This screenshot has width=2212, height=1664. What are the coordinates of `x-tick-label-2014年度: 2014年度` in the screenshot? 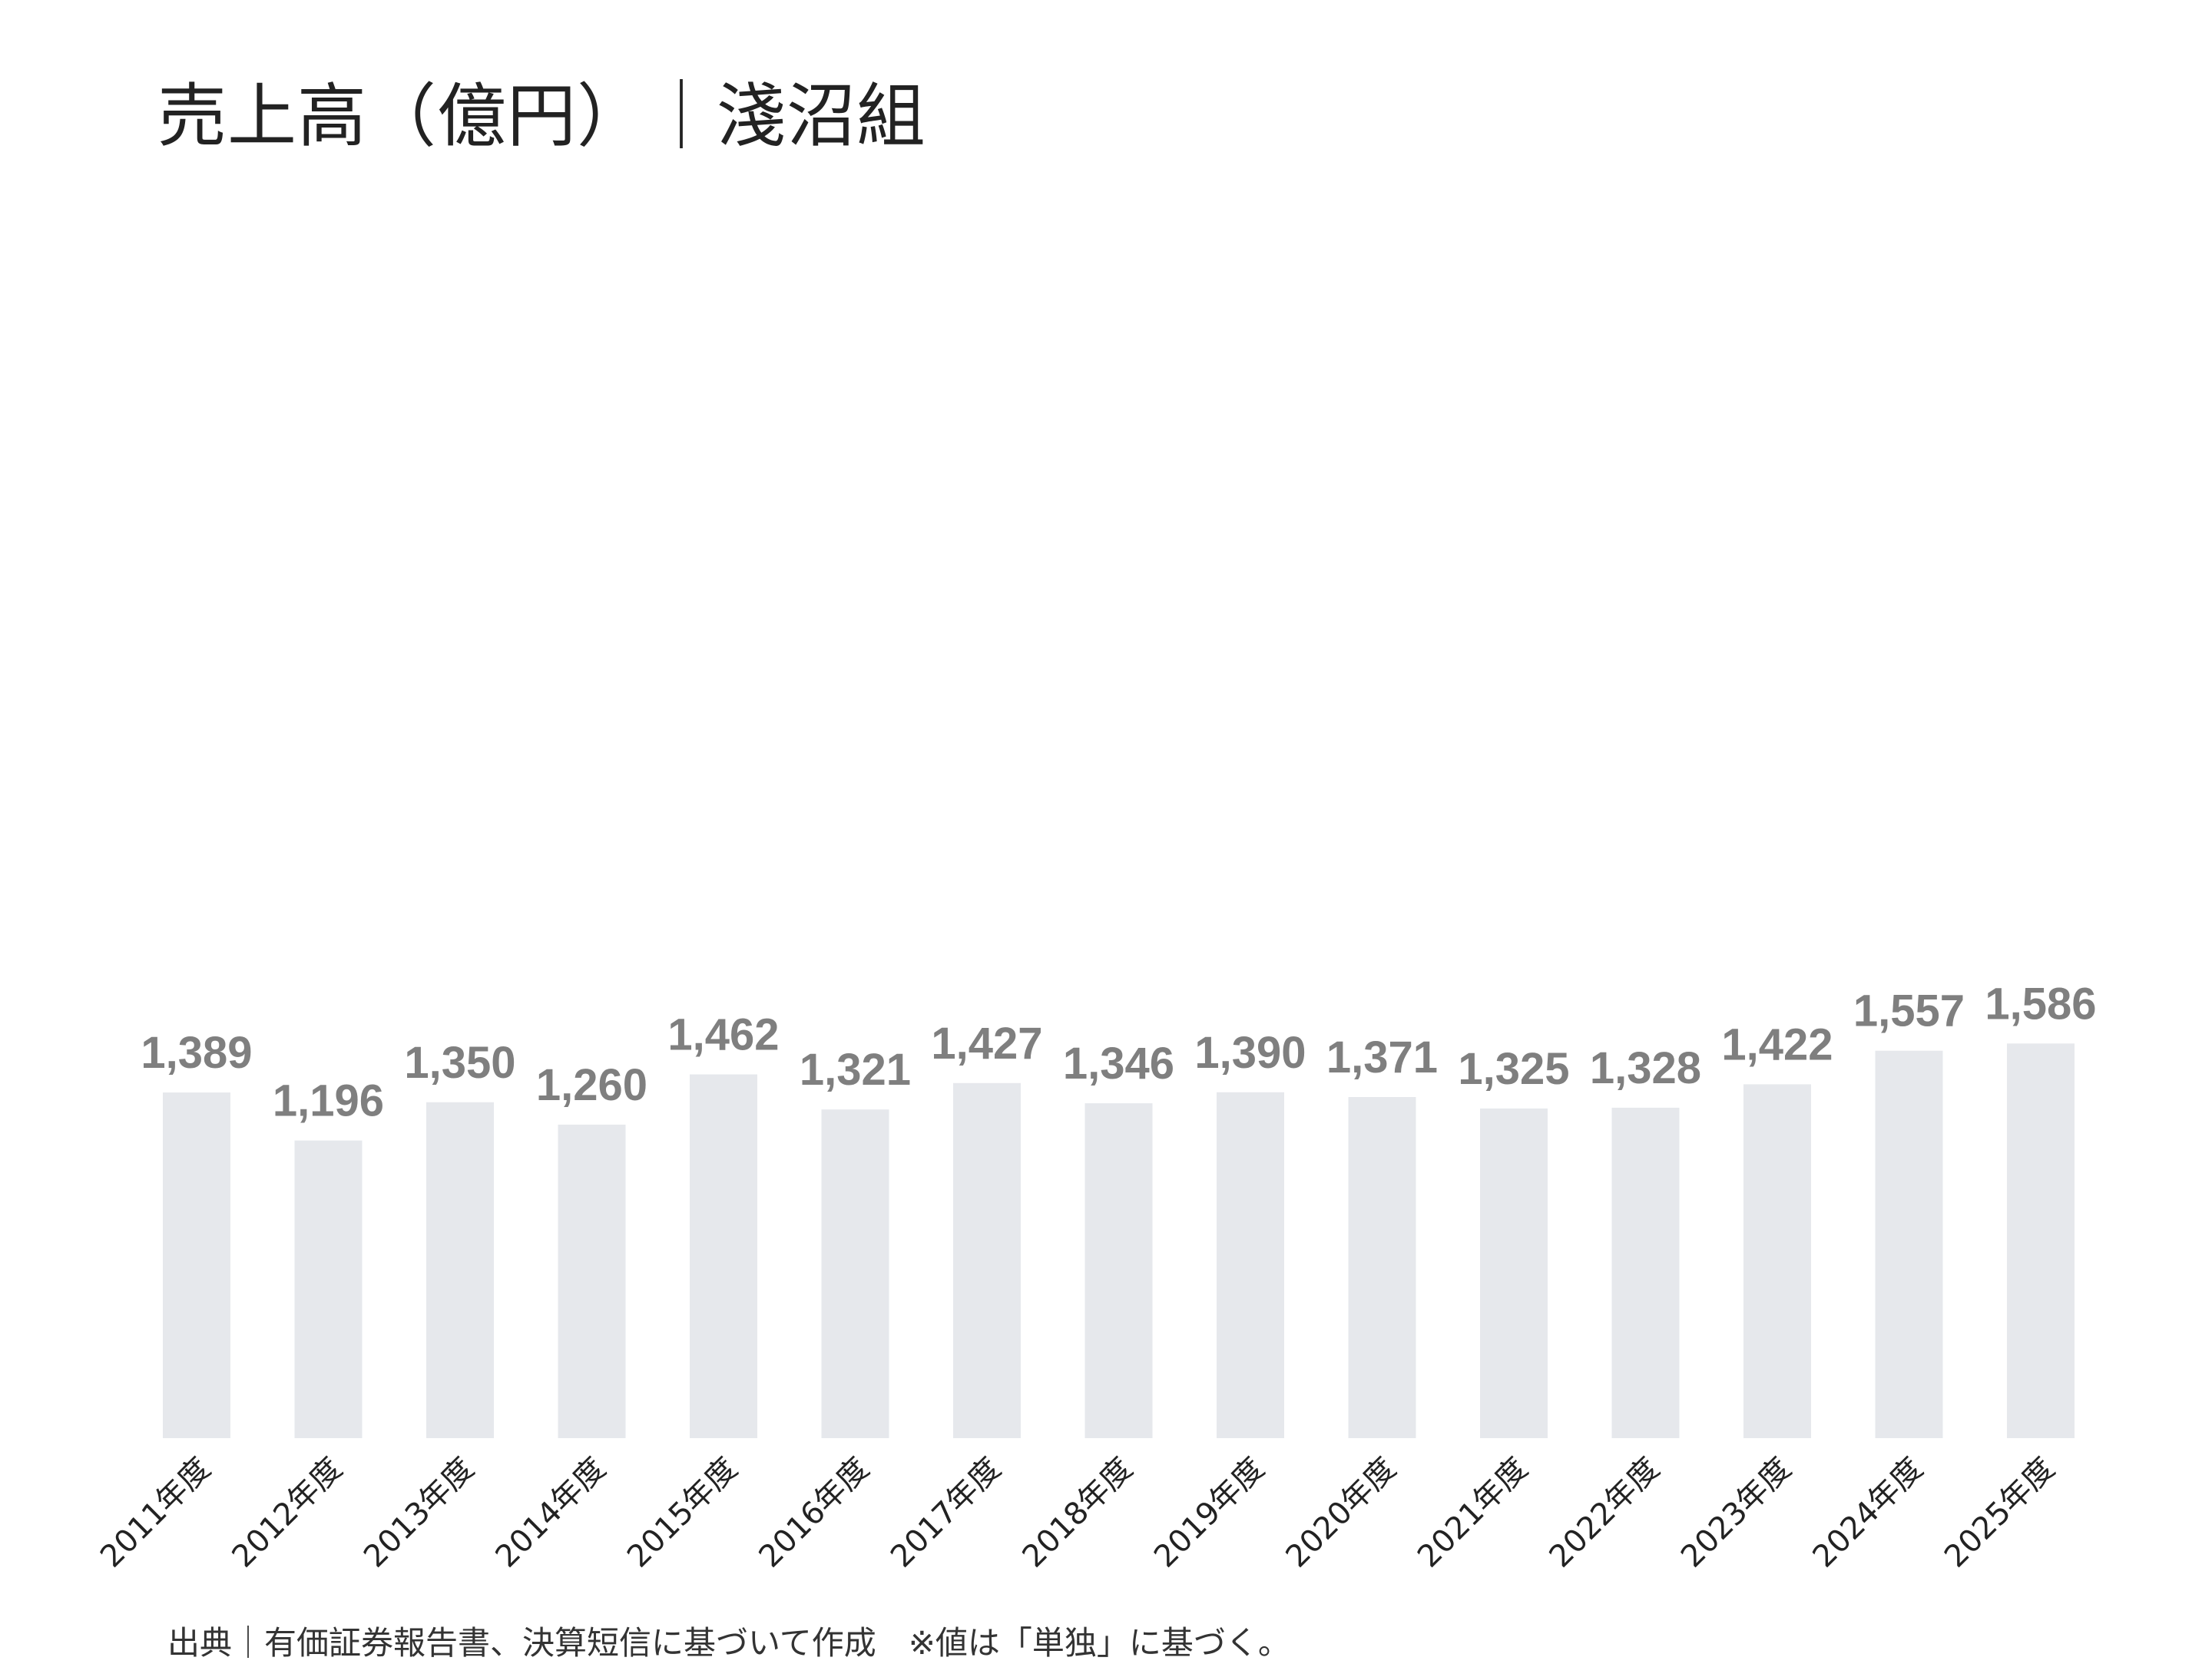 It's located at (550, 1513).